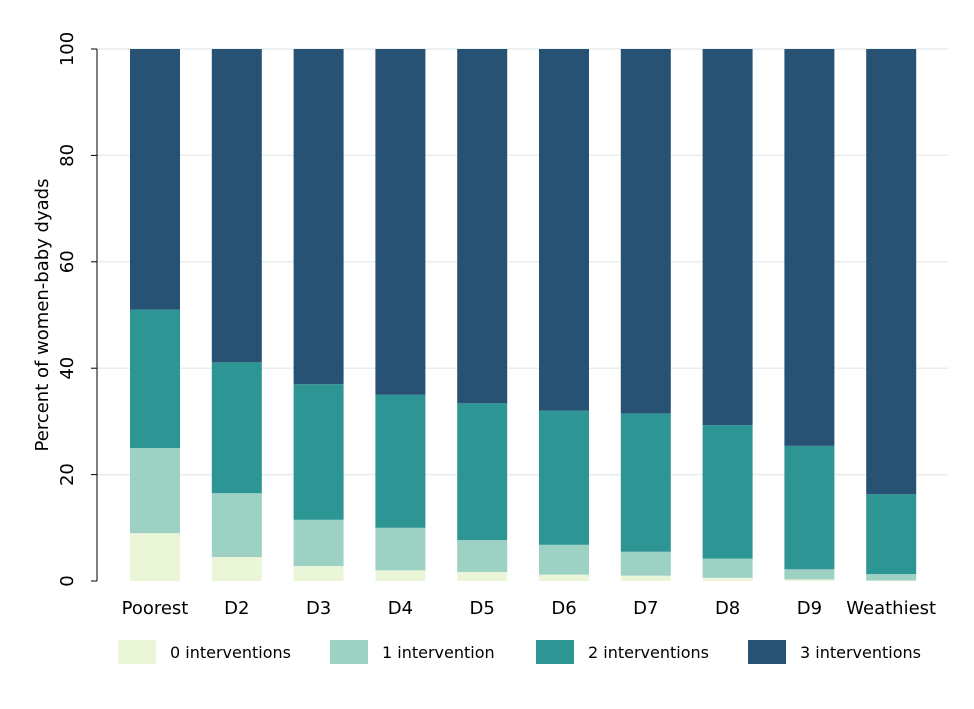 This screenshot has width=974, height=709. What do you see at coordinates (67, 155) in the screenshot?
I see `y-tick-label: 80` at bounding box center [67, 155].